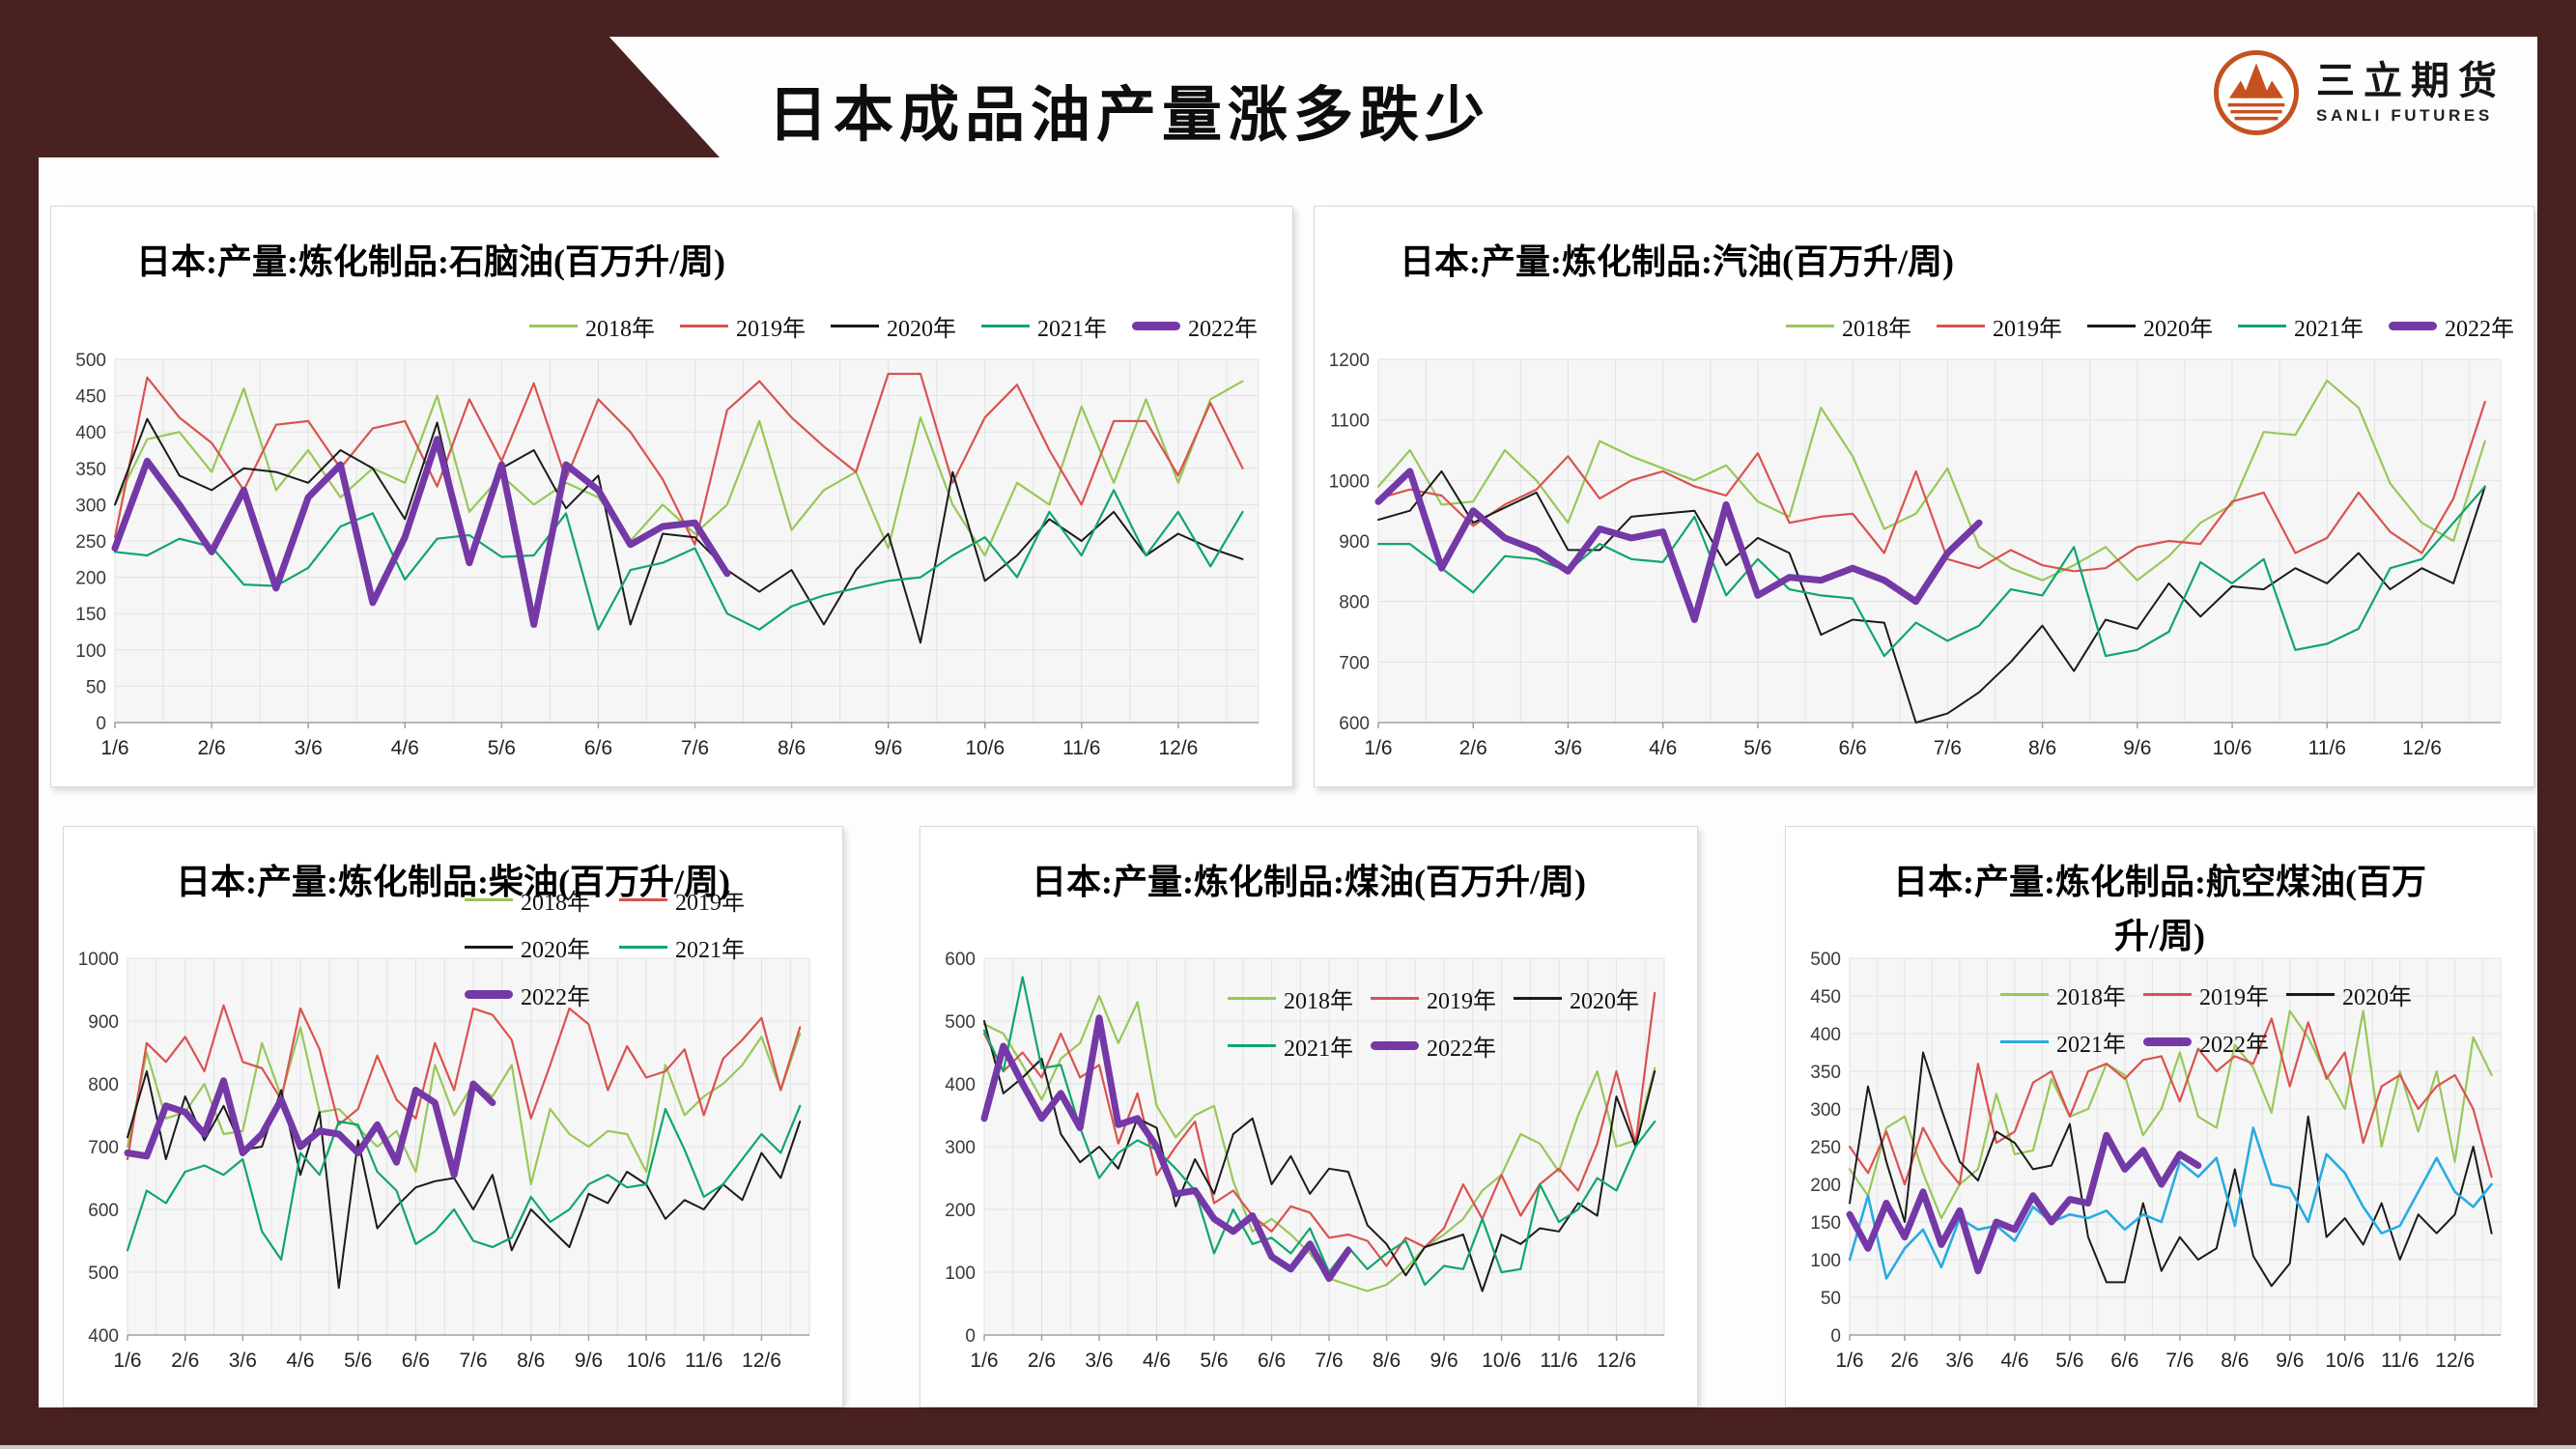 The width and height of the screenshot is (2576, 1449). What do you see at coordinates (2400, 1361) in the screenshot?
I see `svg-text: 11/6` at bounding box center [2400, 1361].